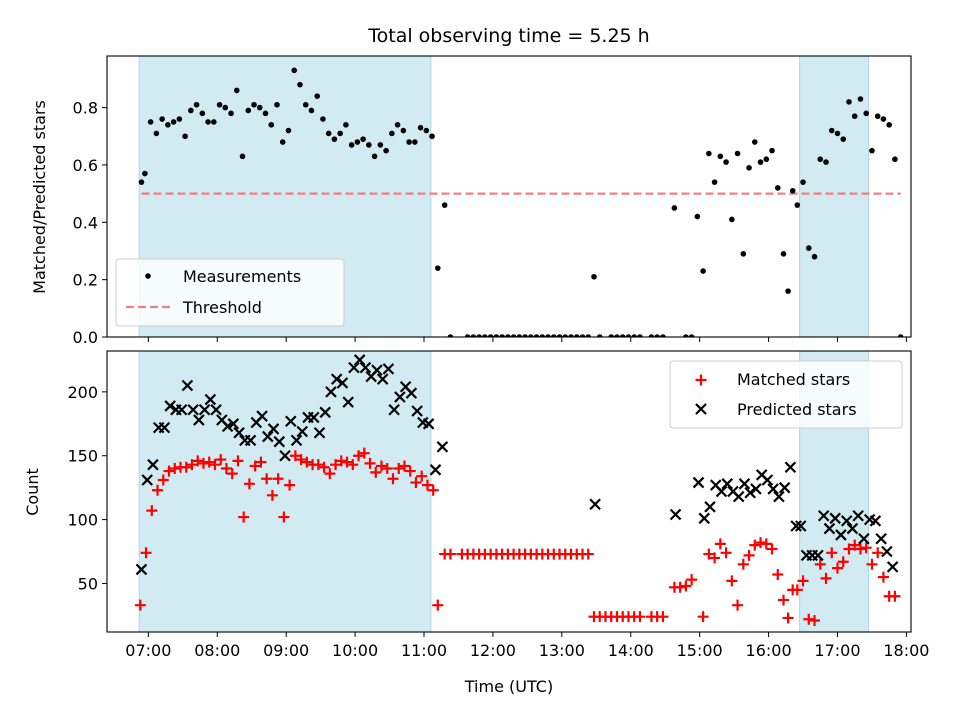  What do you see at coordinates (631, 650) in the screenshot?
I see `x-tick-label: 14:00` at bounding box center [631, 650].